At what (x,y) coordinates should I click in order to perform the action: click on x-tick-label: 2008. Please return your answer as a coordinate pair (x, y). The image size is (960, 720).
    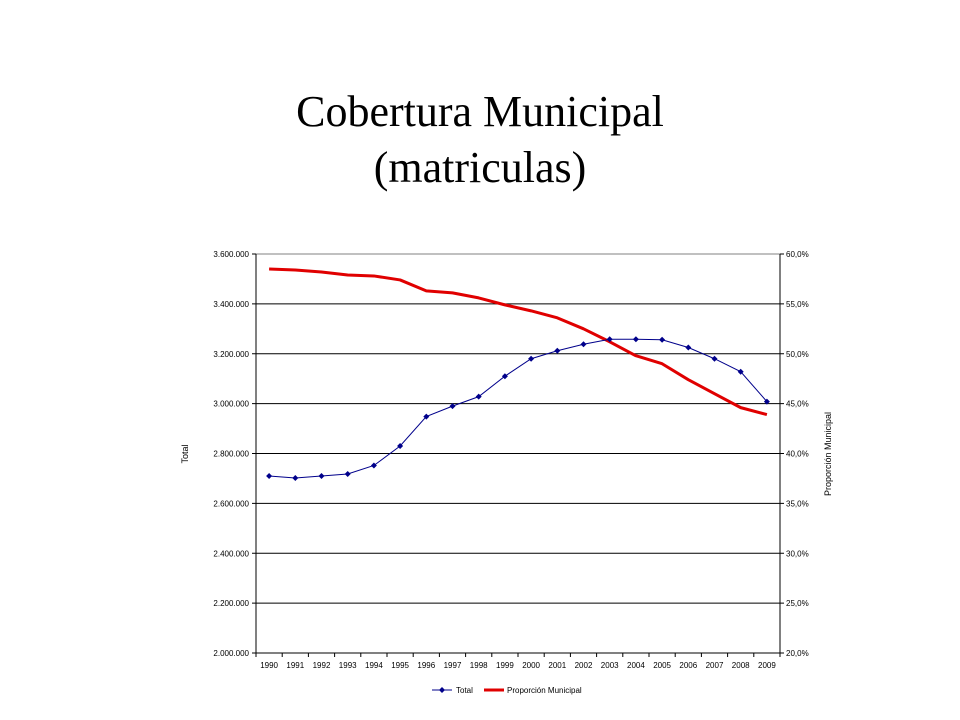
    Looking at the image, I should click on (741, 665).